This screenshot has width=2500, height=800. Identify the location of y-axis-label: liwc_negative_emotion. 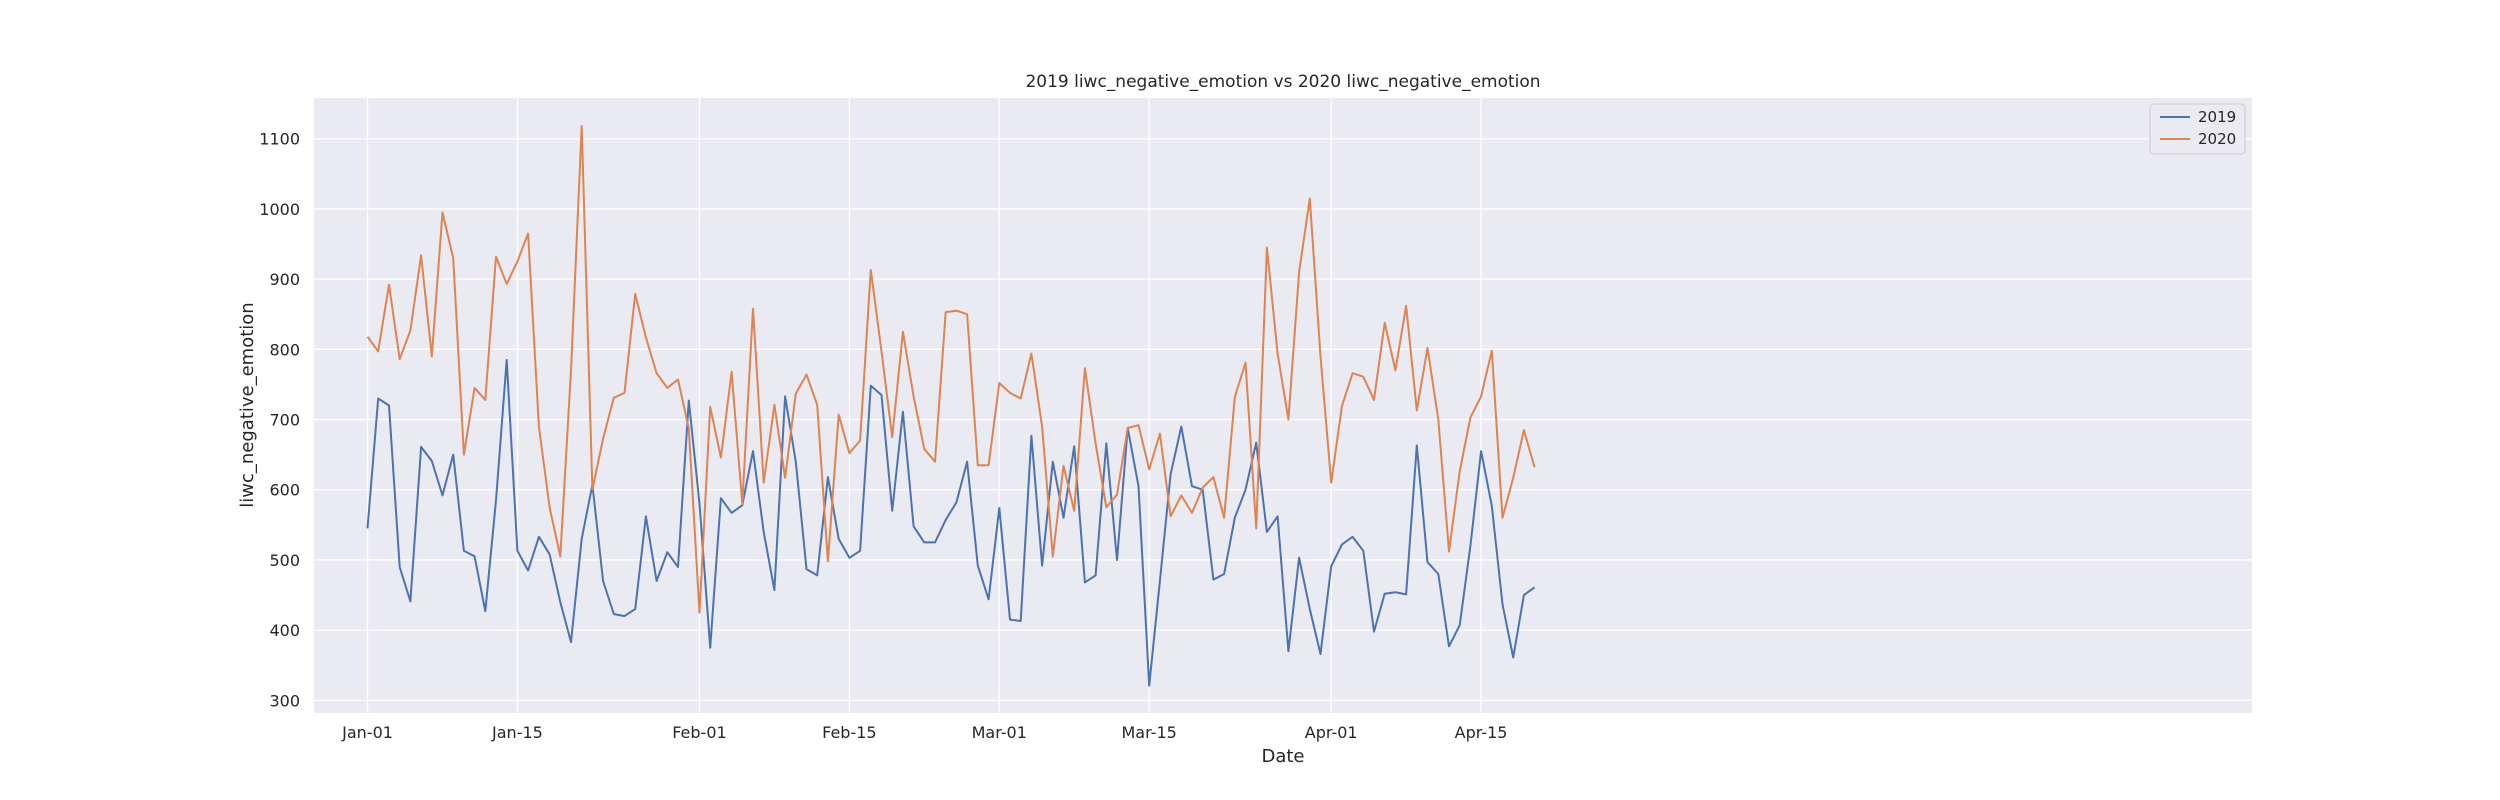
(247, 404).